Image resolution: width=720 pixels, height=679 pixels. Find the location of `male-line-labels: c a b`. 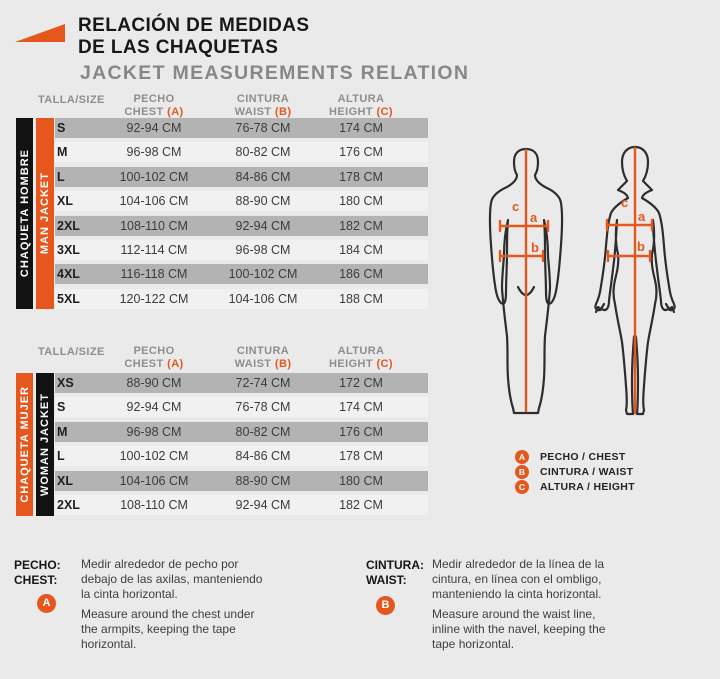

male-line-labels: c a b is located at coordinates (525, 227).